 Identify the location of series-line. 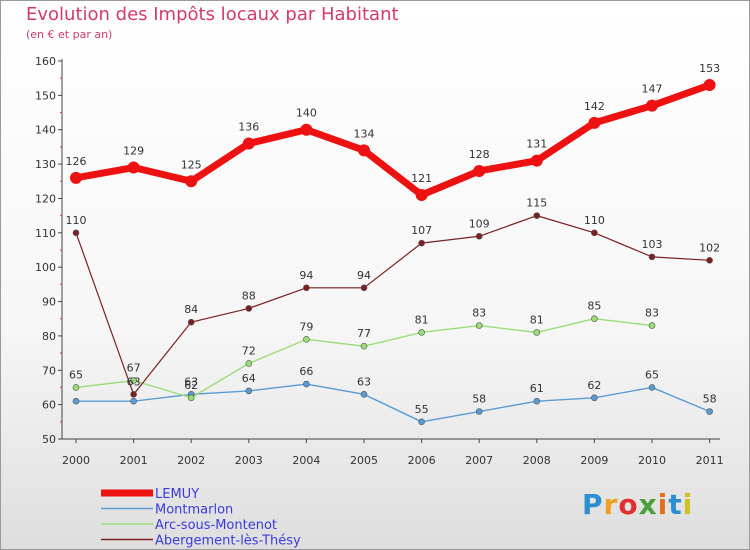
(393, 403).